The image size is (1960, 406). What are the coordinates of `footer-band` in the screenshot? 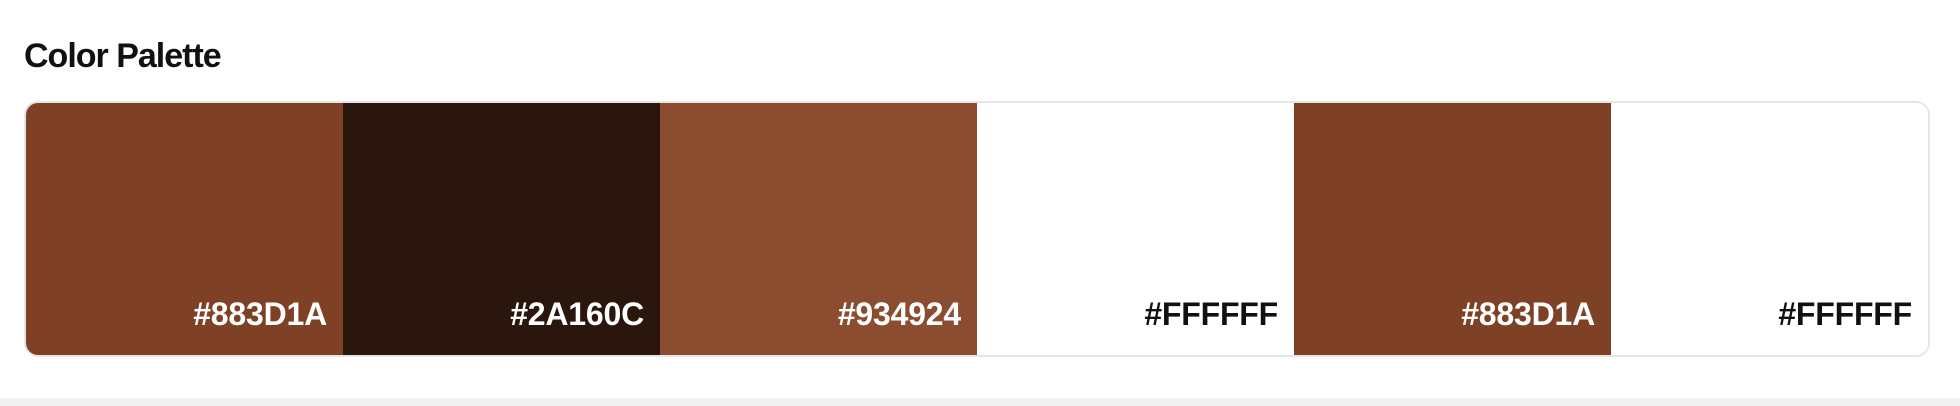 It's located at (980, 402).